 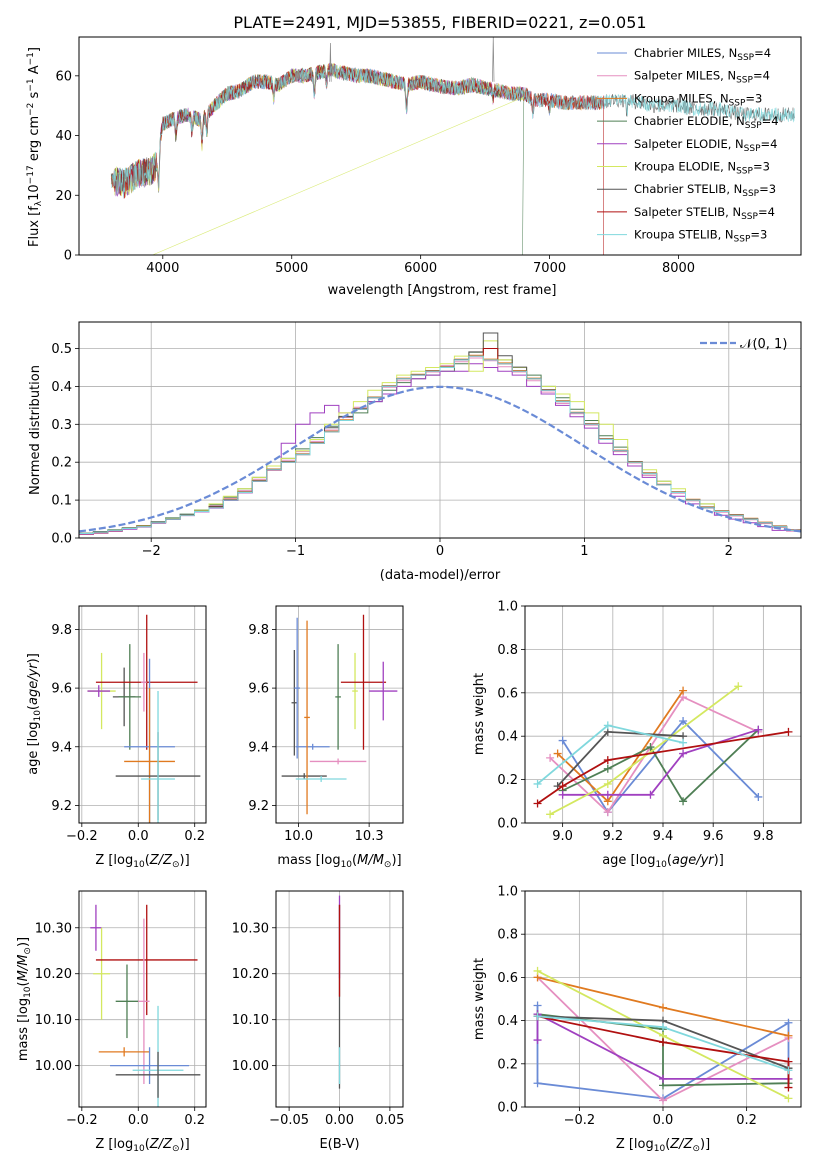 I want to click on x-axis-label: E(B-V), so click(x=339, y=1144).